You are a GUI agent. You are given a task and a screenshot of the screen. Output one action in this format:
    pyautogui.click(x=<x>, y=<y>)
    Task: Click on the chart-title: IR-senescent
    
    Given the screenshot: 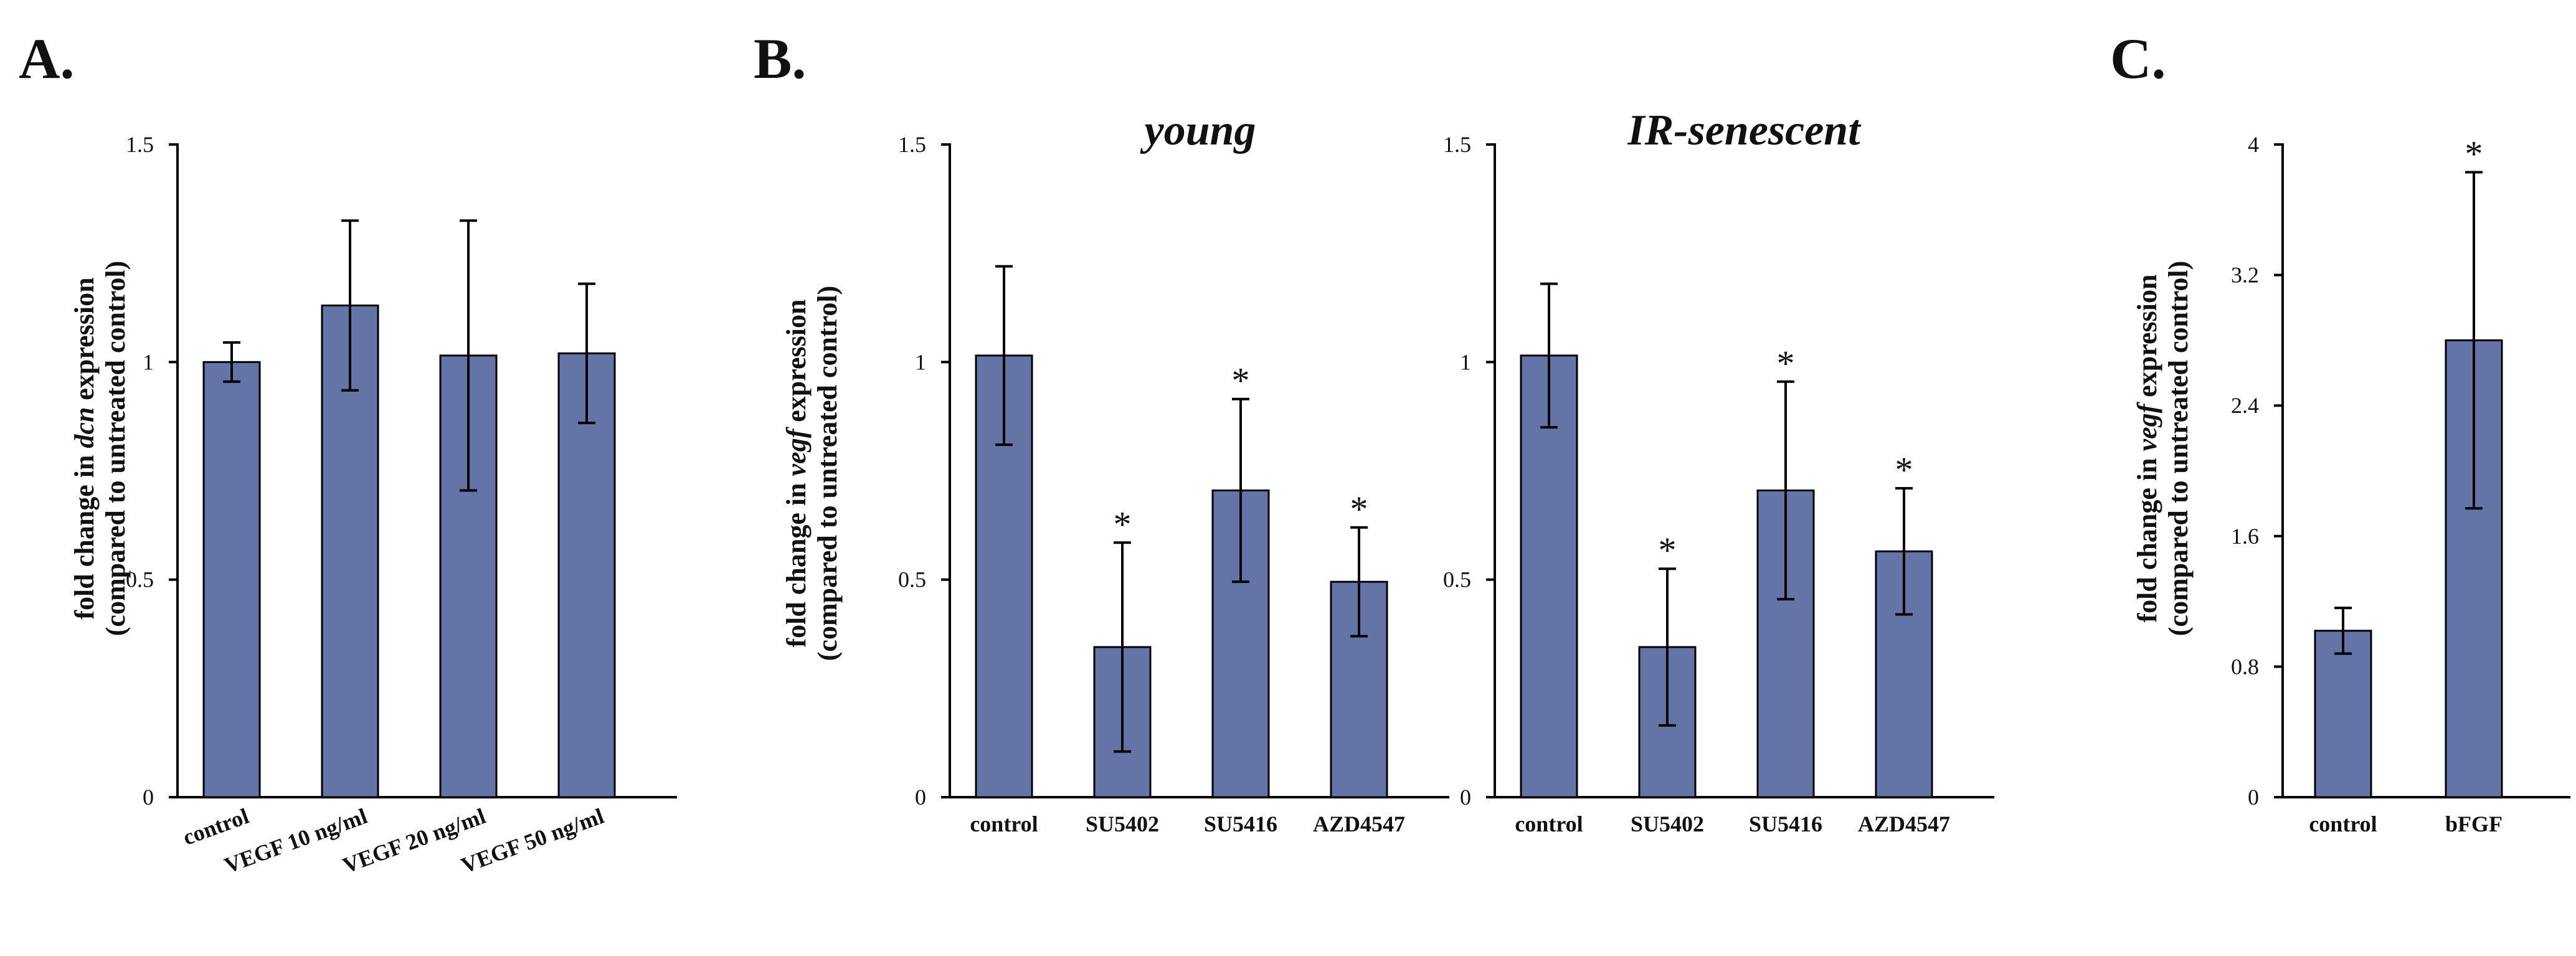 What is the action you would take?
    pyautogui.click(x=1745, y=130)
    